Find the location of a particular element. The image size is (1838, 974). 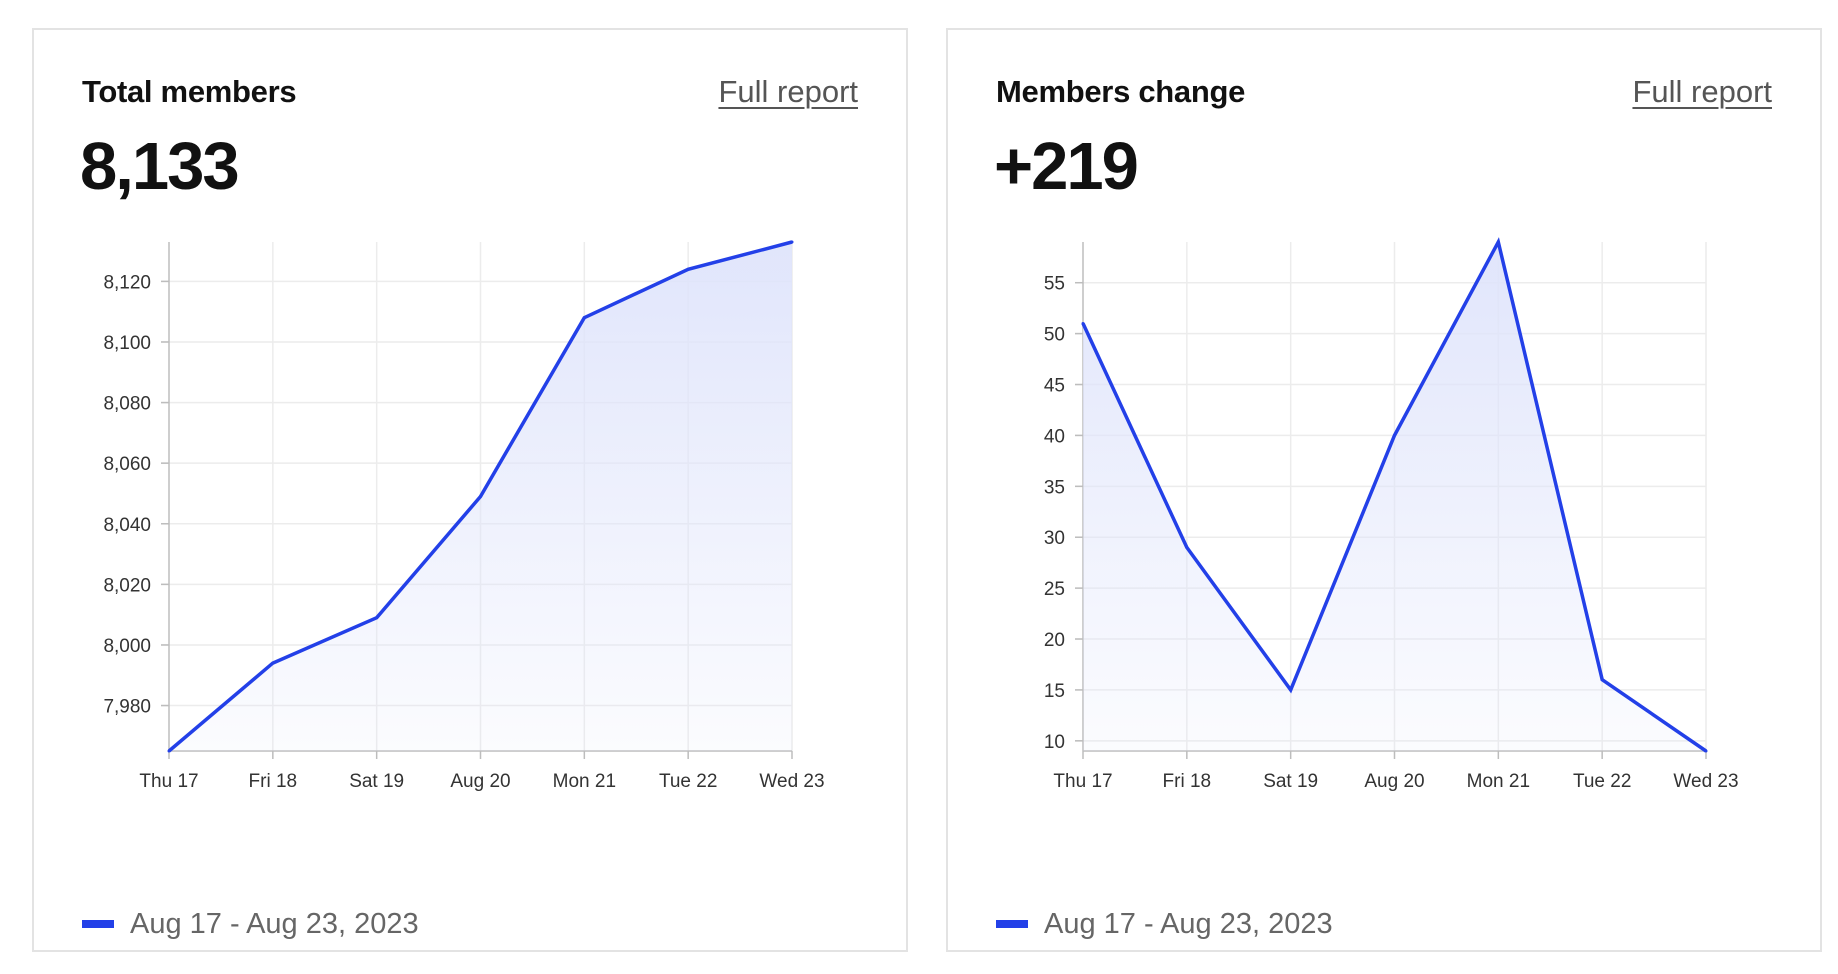

y-tick-label: 45 is located at coordinates (1054, 386).